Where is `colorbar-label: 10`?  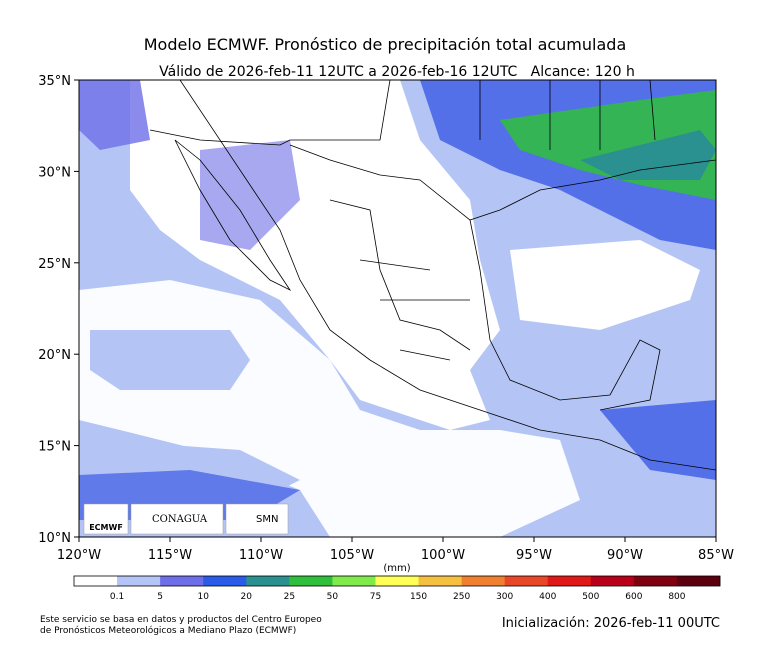 colorbar-label: 10 is located at coordinates (203, 597).